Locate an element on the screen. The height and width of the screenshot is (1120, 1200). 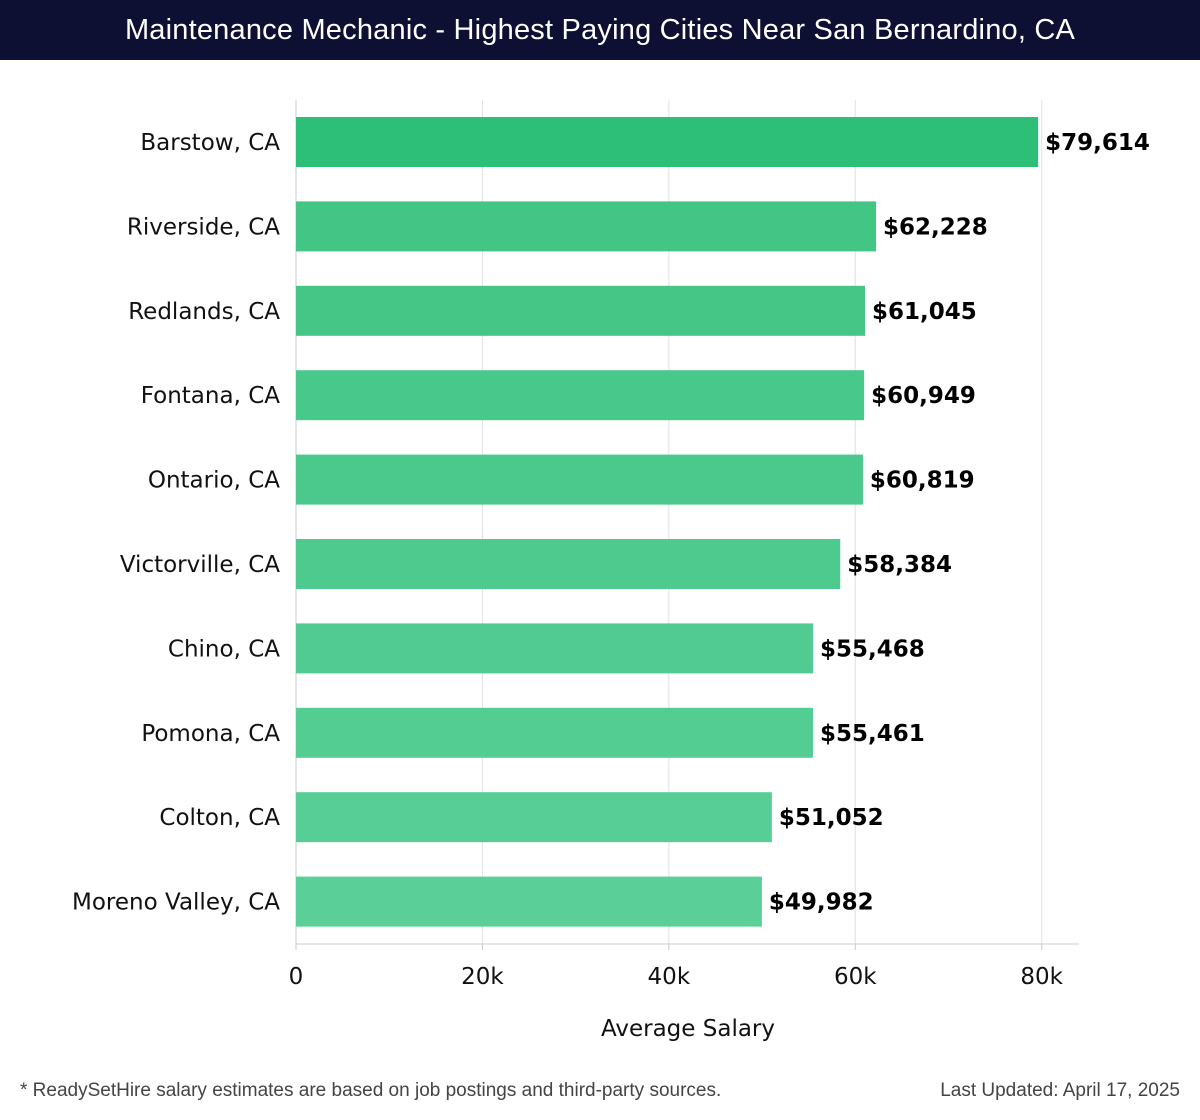
x-tick-label: 20k is located at coordinates (482, 977).